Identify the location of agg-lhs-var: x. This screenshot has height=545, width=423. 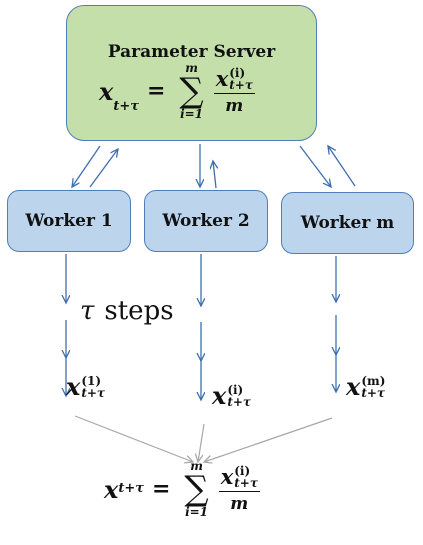
(111, 489).